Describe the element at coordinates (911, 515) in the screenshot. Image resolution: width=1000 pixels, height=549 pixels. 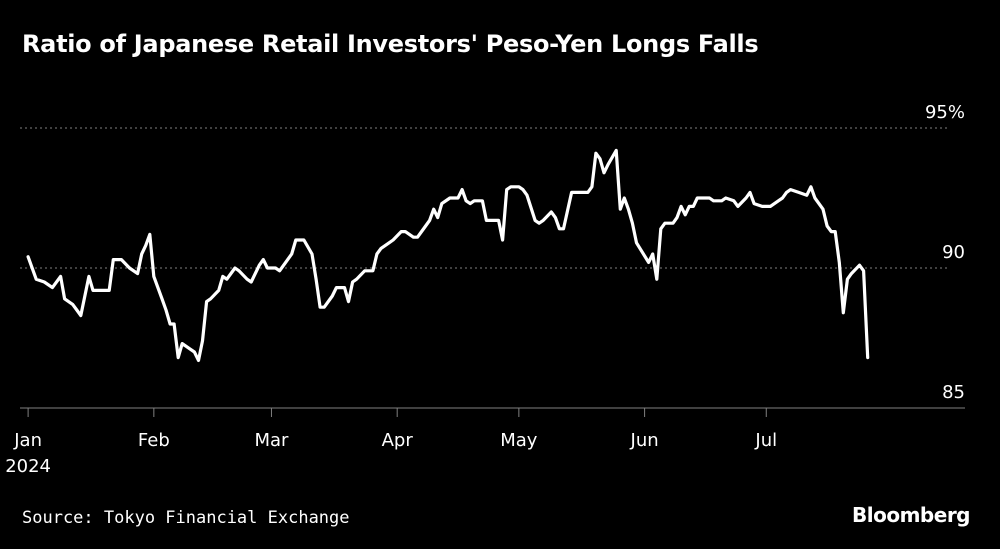
I see `bloomberg-logo: Bloomberg` at that location.